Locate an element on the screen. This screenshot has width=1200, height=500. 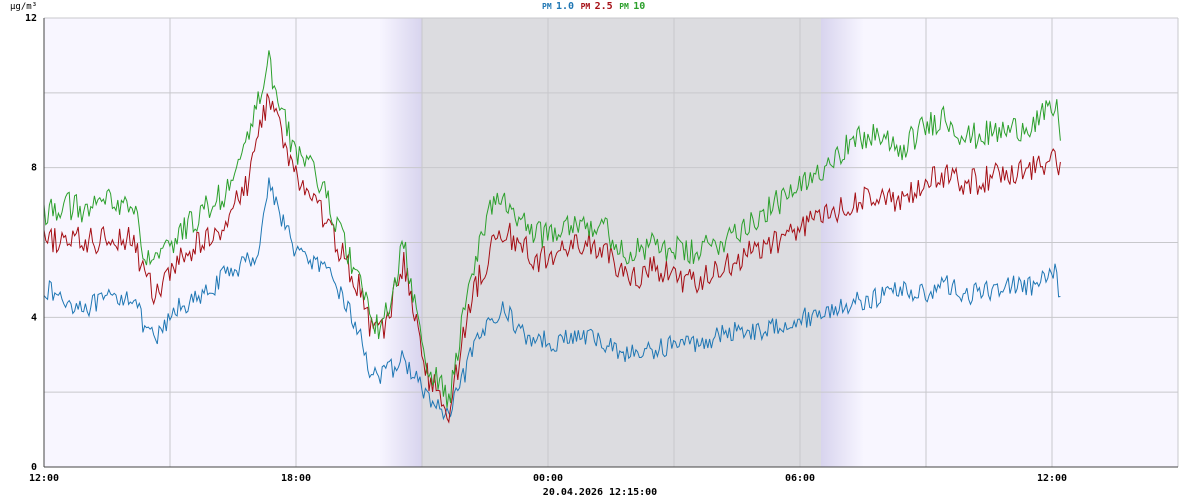
legend-value: 2.5 is located at coordinates (604, 6).